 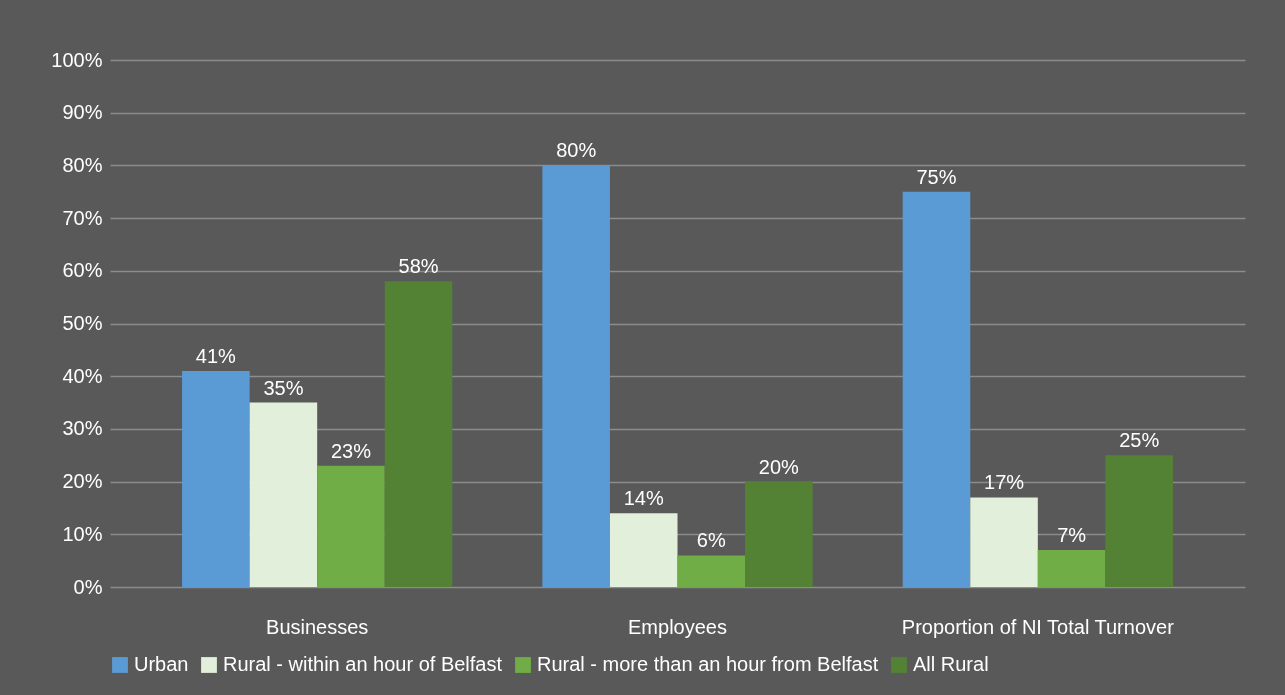 What do you see at coordinates (351, 450) in the screenshot?
I see `data-label: 23%` at bounding box center [351, 450].